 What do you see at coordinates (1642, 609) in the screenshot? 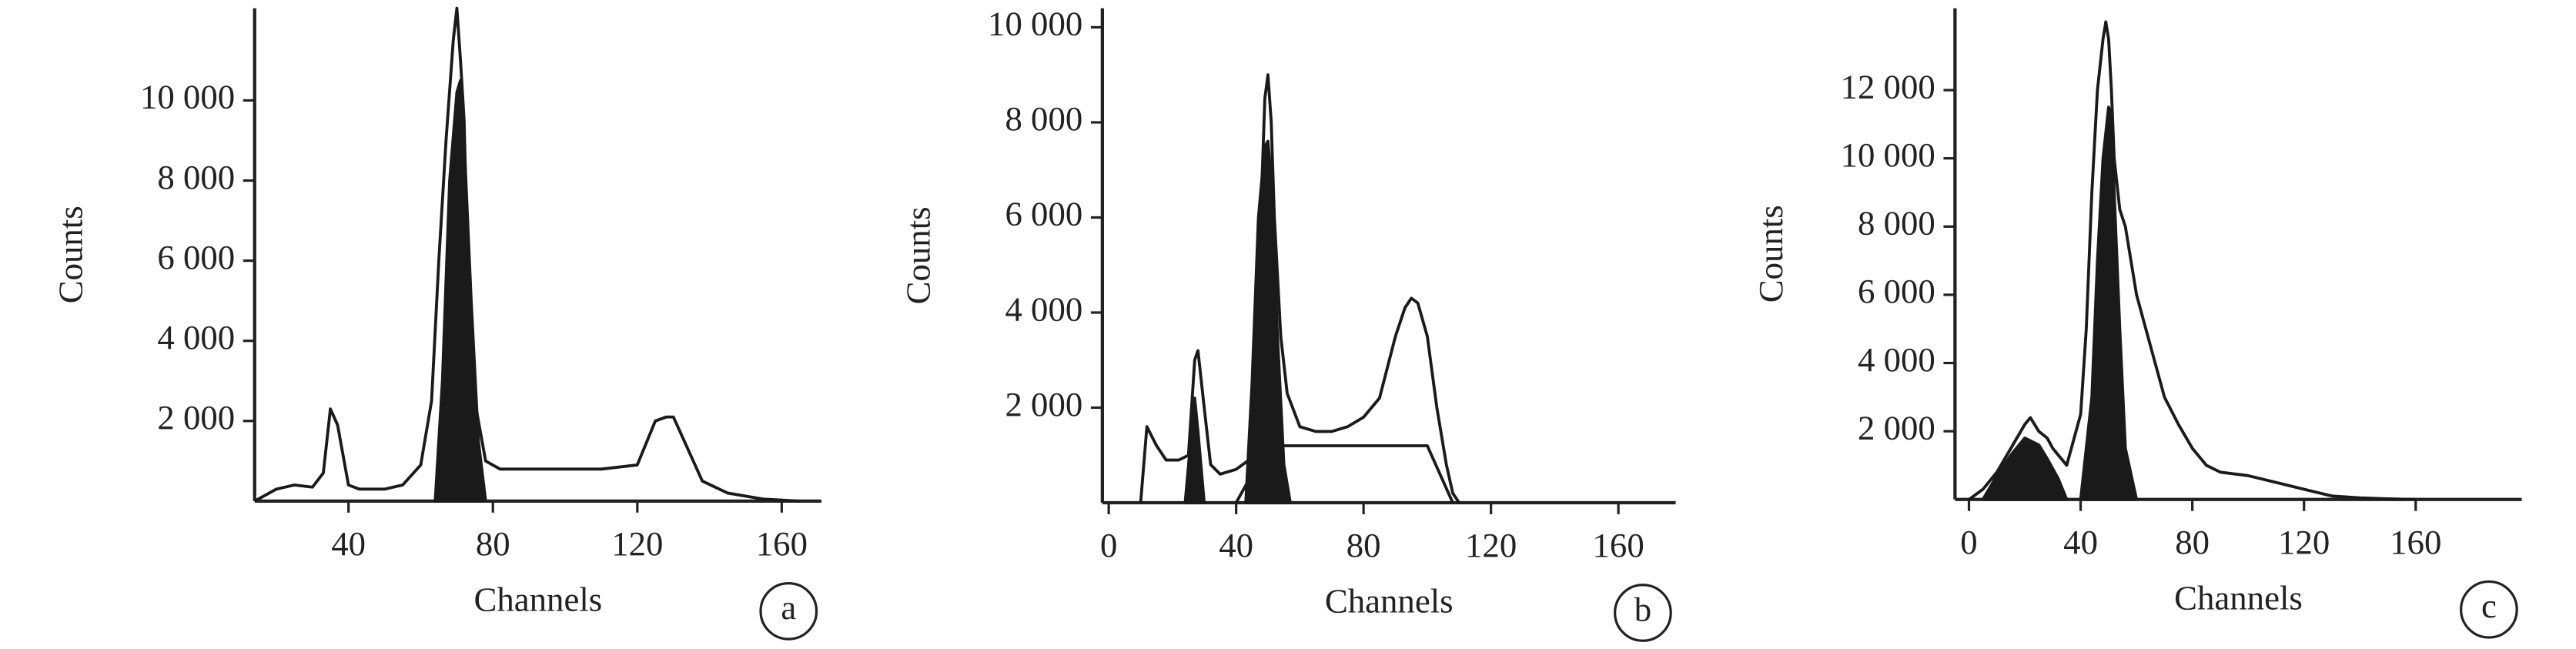
I see `panel-label: b` at bounding box center [1642, 609].